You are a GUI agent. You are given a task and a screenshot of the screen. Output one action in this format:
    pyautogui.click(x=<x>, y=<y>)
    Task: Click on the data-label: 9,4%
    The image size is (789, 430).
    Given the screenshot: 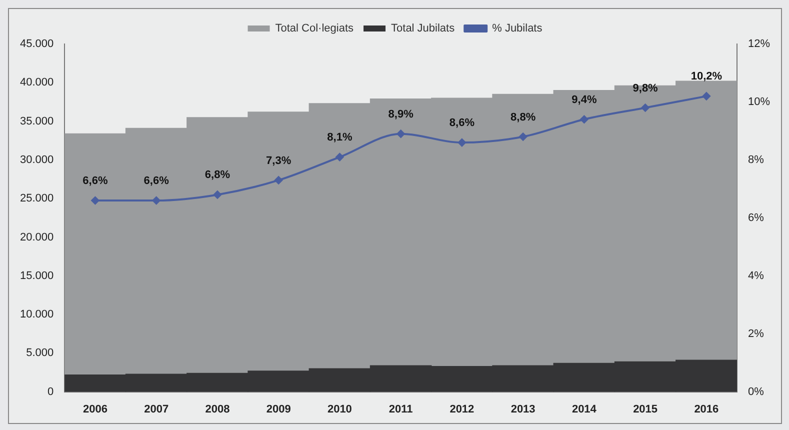 What is the action you would take?
    pyautogui.click(x=584, y=100)
    